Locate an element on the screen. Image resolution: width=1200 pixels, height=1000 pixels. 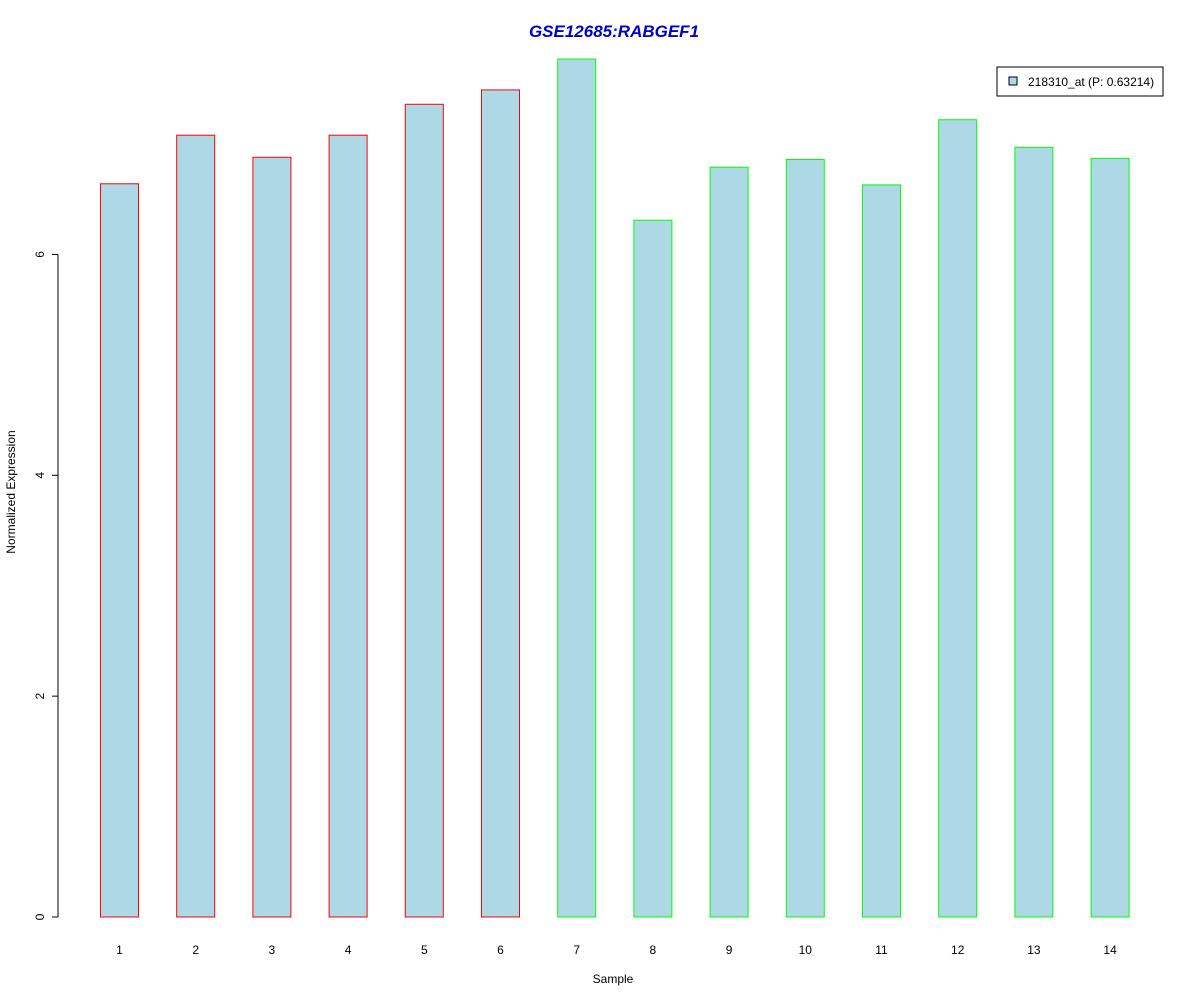
y-tick-label: 6 is located at coordinates (40, 254).